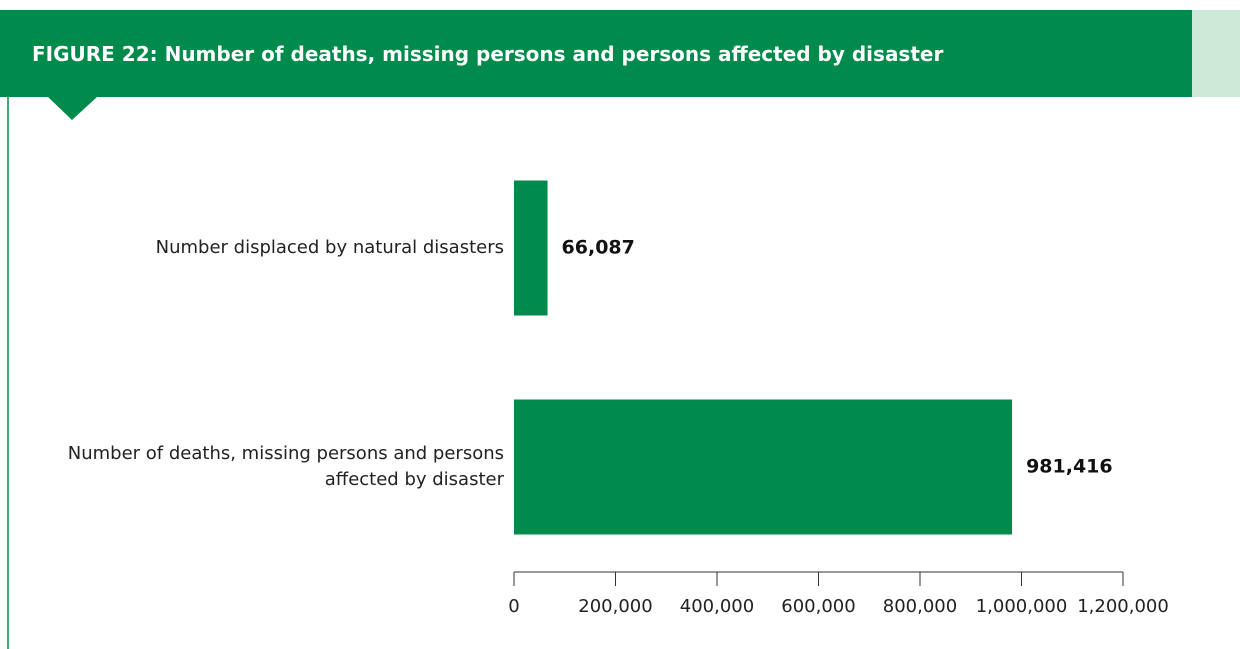 Image resolution: width=1240 pixels, height=649 pixels. What do you see at coordinates (598, 248) in the screenshot?
I see `value-label: 66,087` at bounding box center [598, 248].